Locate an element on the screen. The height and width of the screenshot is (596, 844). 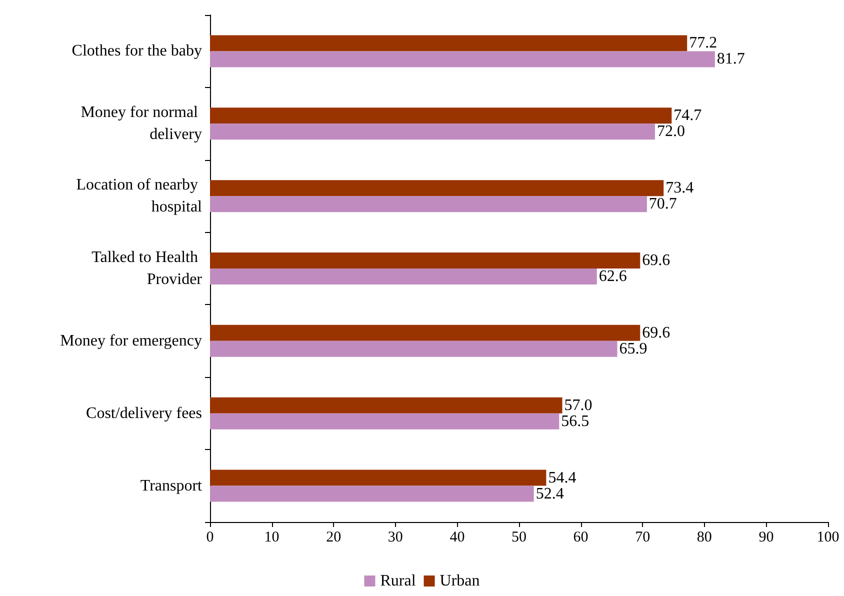
data-label: 74.7 is located at coordinates (688, 115).